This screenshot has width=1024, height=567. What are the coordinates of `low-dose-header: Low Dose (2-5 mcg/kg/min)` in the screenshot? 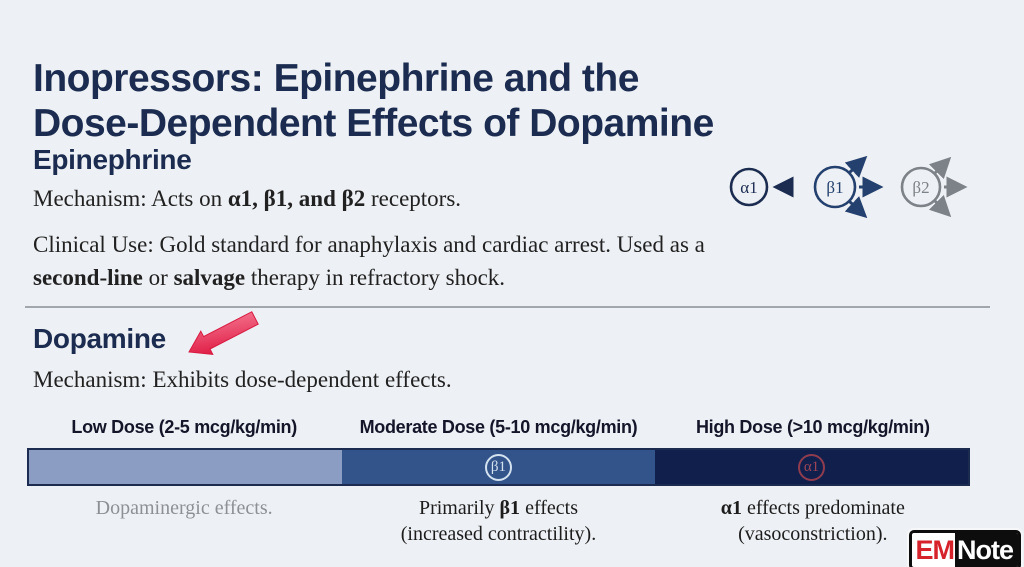 It's located at (184, 427).